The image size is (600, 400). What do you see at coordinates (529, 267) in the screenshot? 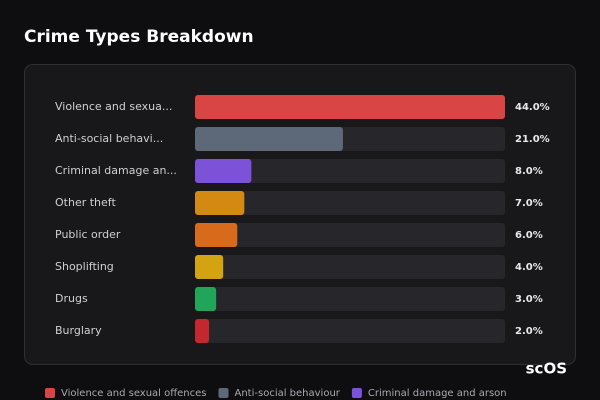
I see `value-label: 4.0%` at bounding box center [529, 267].